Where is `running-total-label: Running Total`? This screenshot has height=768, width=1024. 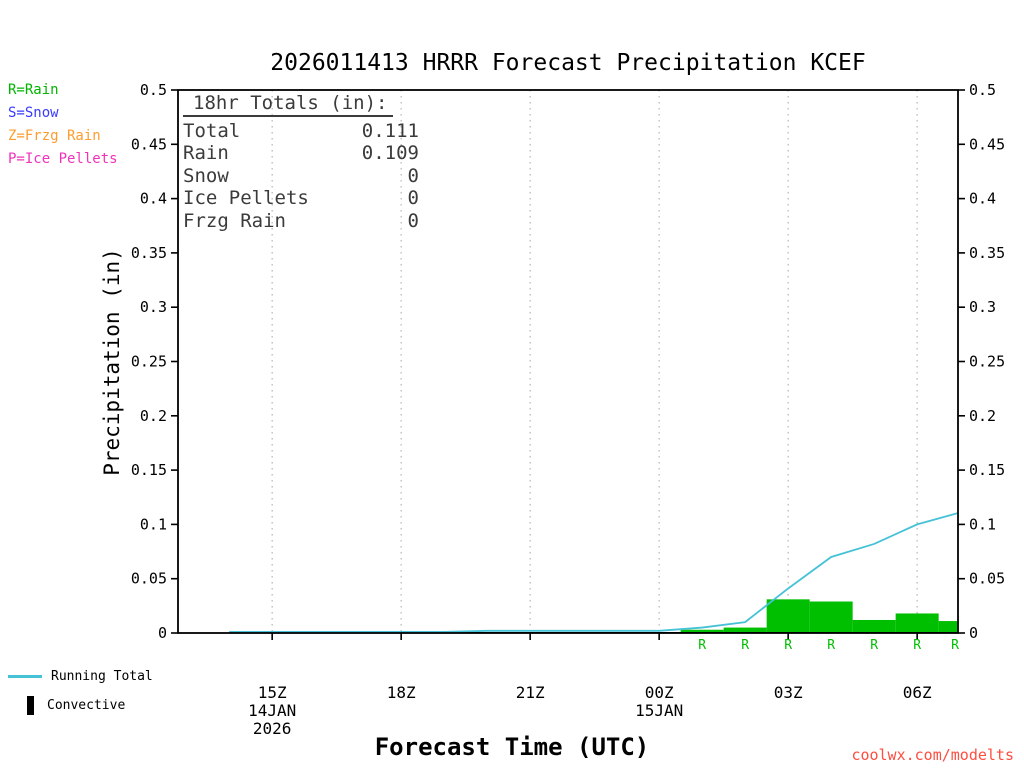 running-total-label: Running Total is located at coordinates (102, 676).